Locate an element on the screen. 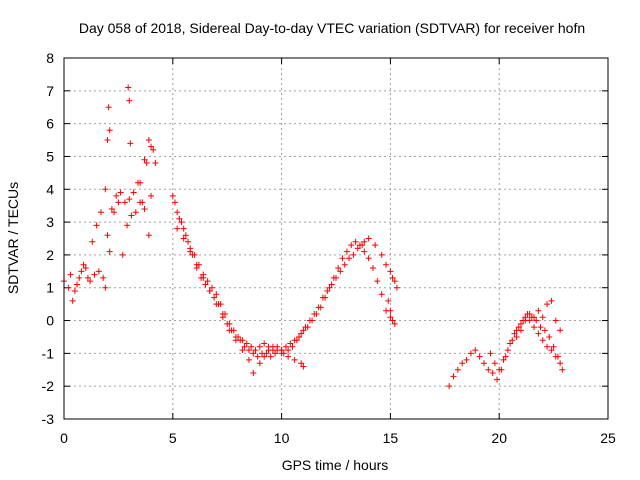 The height and width of the screenshot is (480, 640). y-tick-label: 8 is located at coordinates (50, 58).